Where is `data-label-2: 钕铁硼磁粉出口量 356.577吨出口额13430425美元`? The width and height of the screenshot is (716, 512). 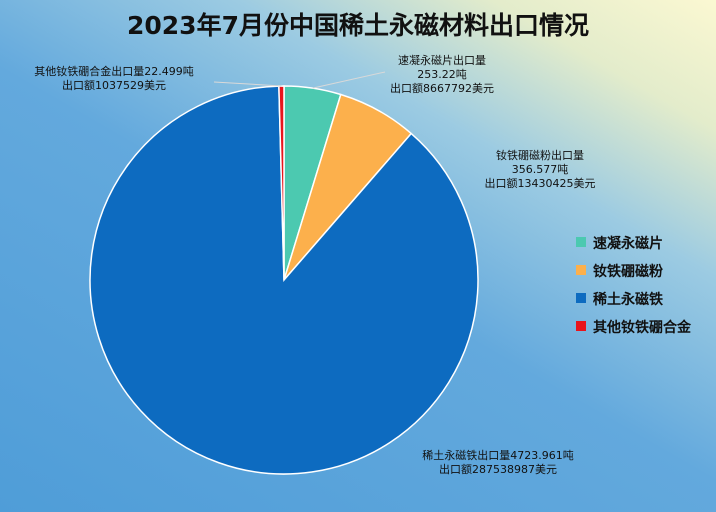 data-label-2: 钕铁硼磁粉出口量 356.577吨出口额13430425美元 is located at coordinates (540, 169).